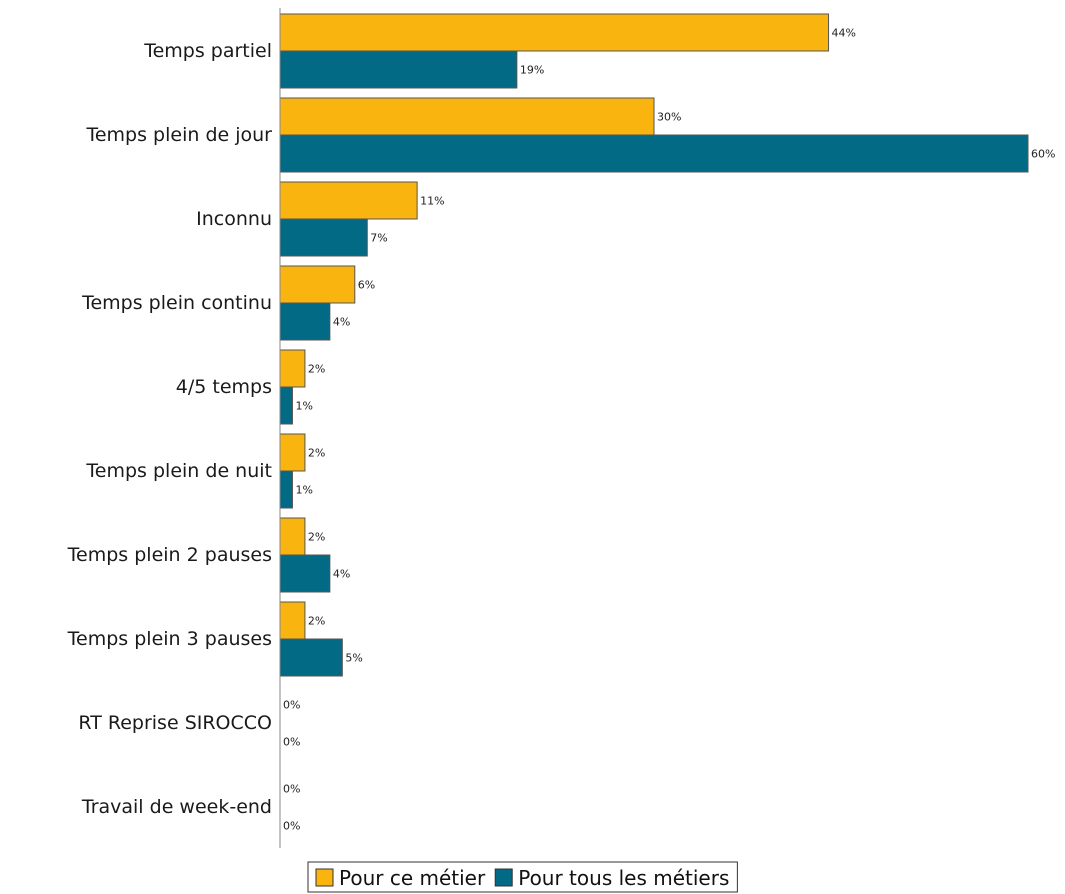 The image size is (1065, 894). I want to click on category-label-4-5-temps: 4/5 temps, so click(224, 387).